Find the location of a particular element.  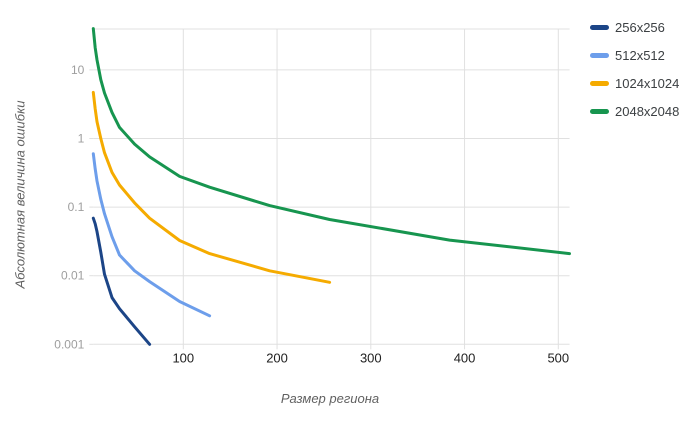

x-tick-label: 200 is located at coordinates (277, 357).